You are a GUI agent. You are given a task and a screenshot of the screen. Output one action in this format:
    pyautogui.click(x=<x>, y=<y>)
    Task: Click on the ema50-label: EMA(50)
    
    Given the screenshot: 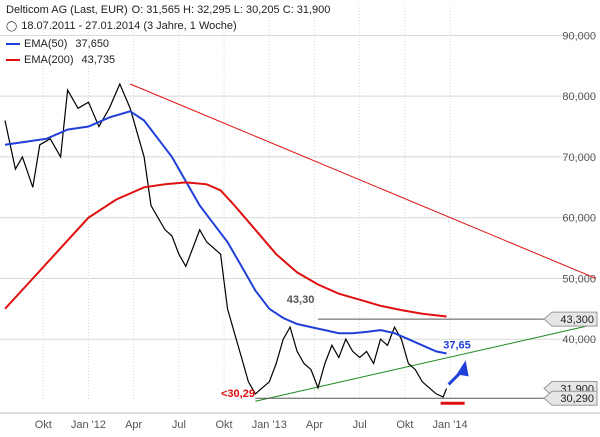 What is the action you would take?
    pyautogui.click(x=46, y=44)
    